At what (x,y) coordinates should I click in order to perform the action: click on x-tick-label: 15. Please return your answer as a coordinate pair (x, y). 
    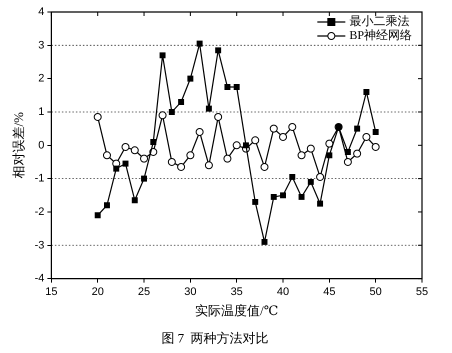
    Looking at the image, I should click on (51, 292).